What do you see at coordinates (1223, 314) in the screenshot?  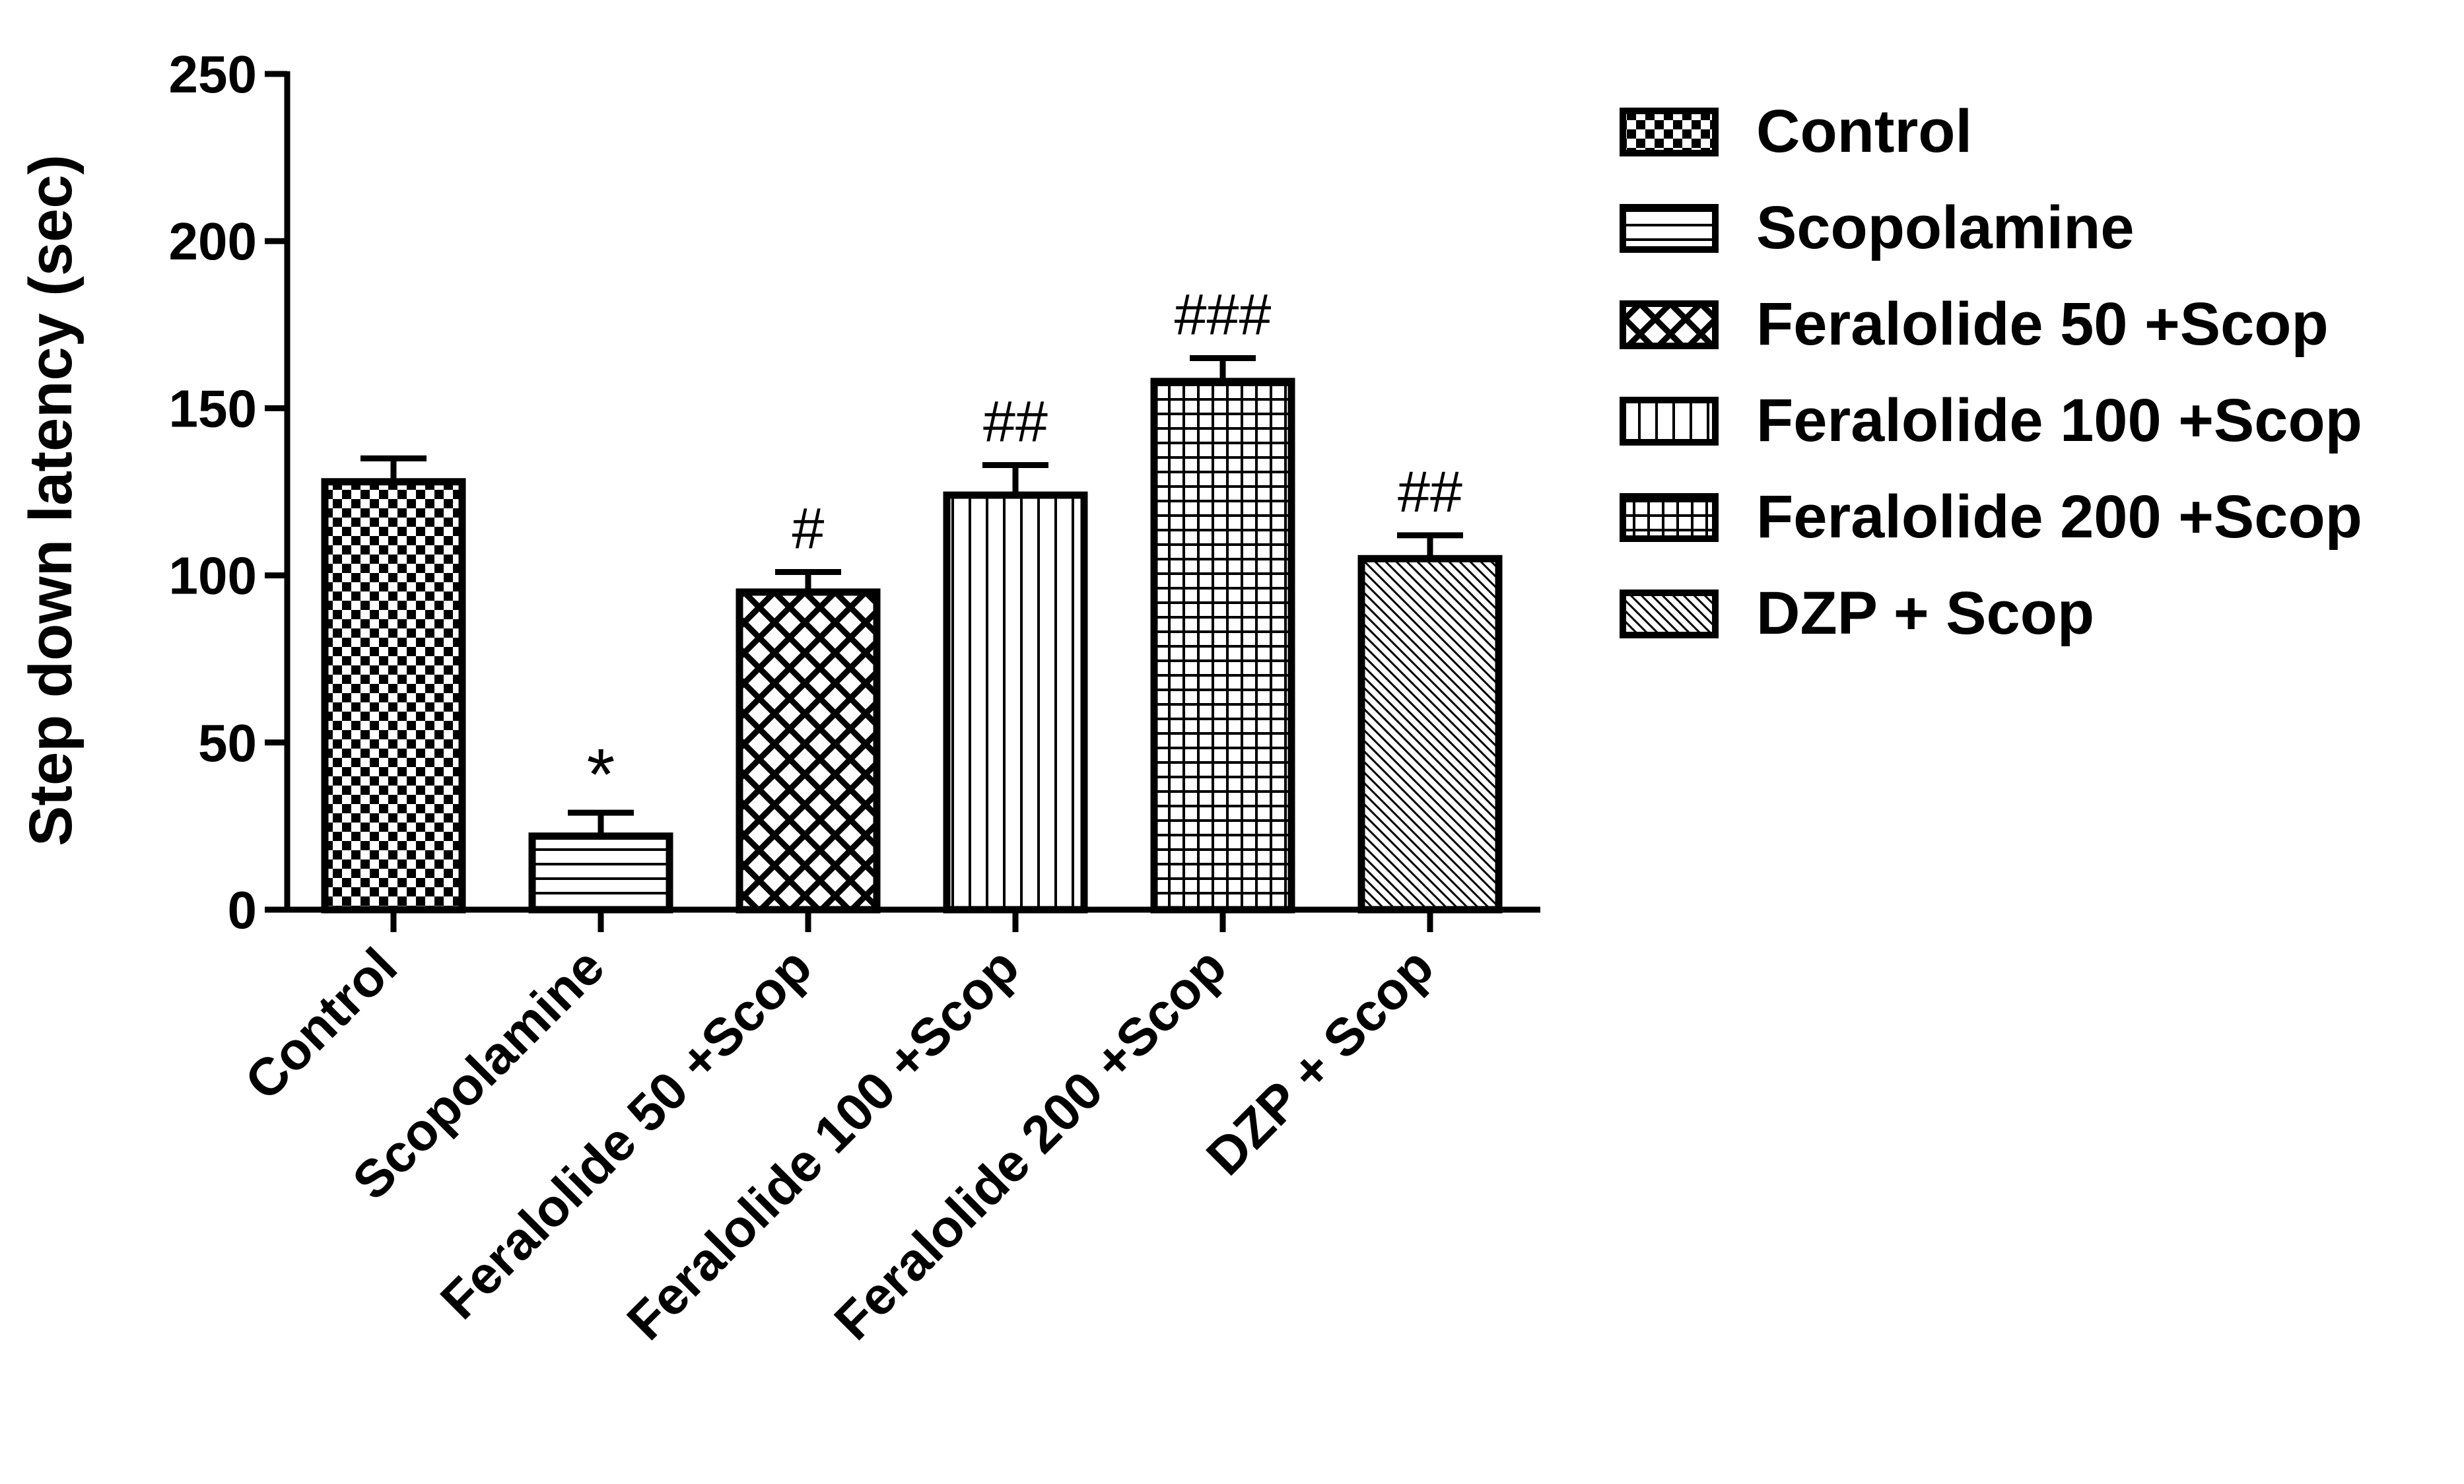 I see `significance-label: ###` at bounding box center [1223, 314].